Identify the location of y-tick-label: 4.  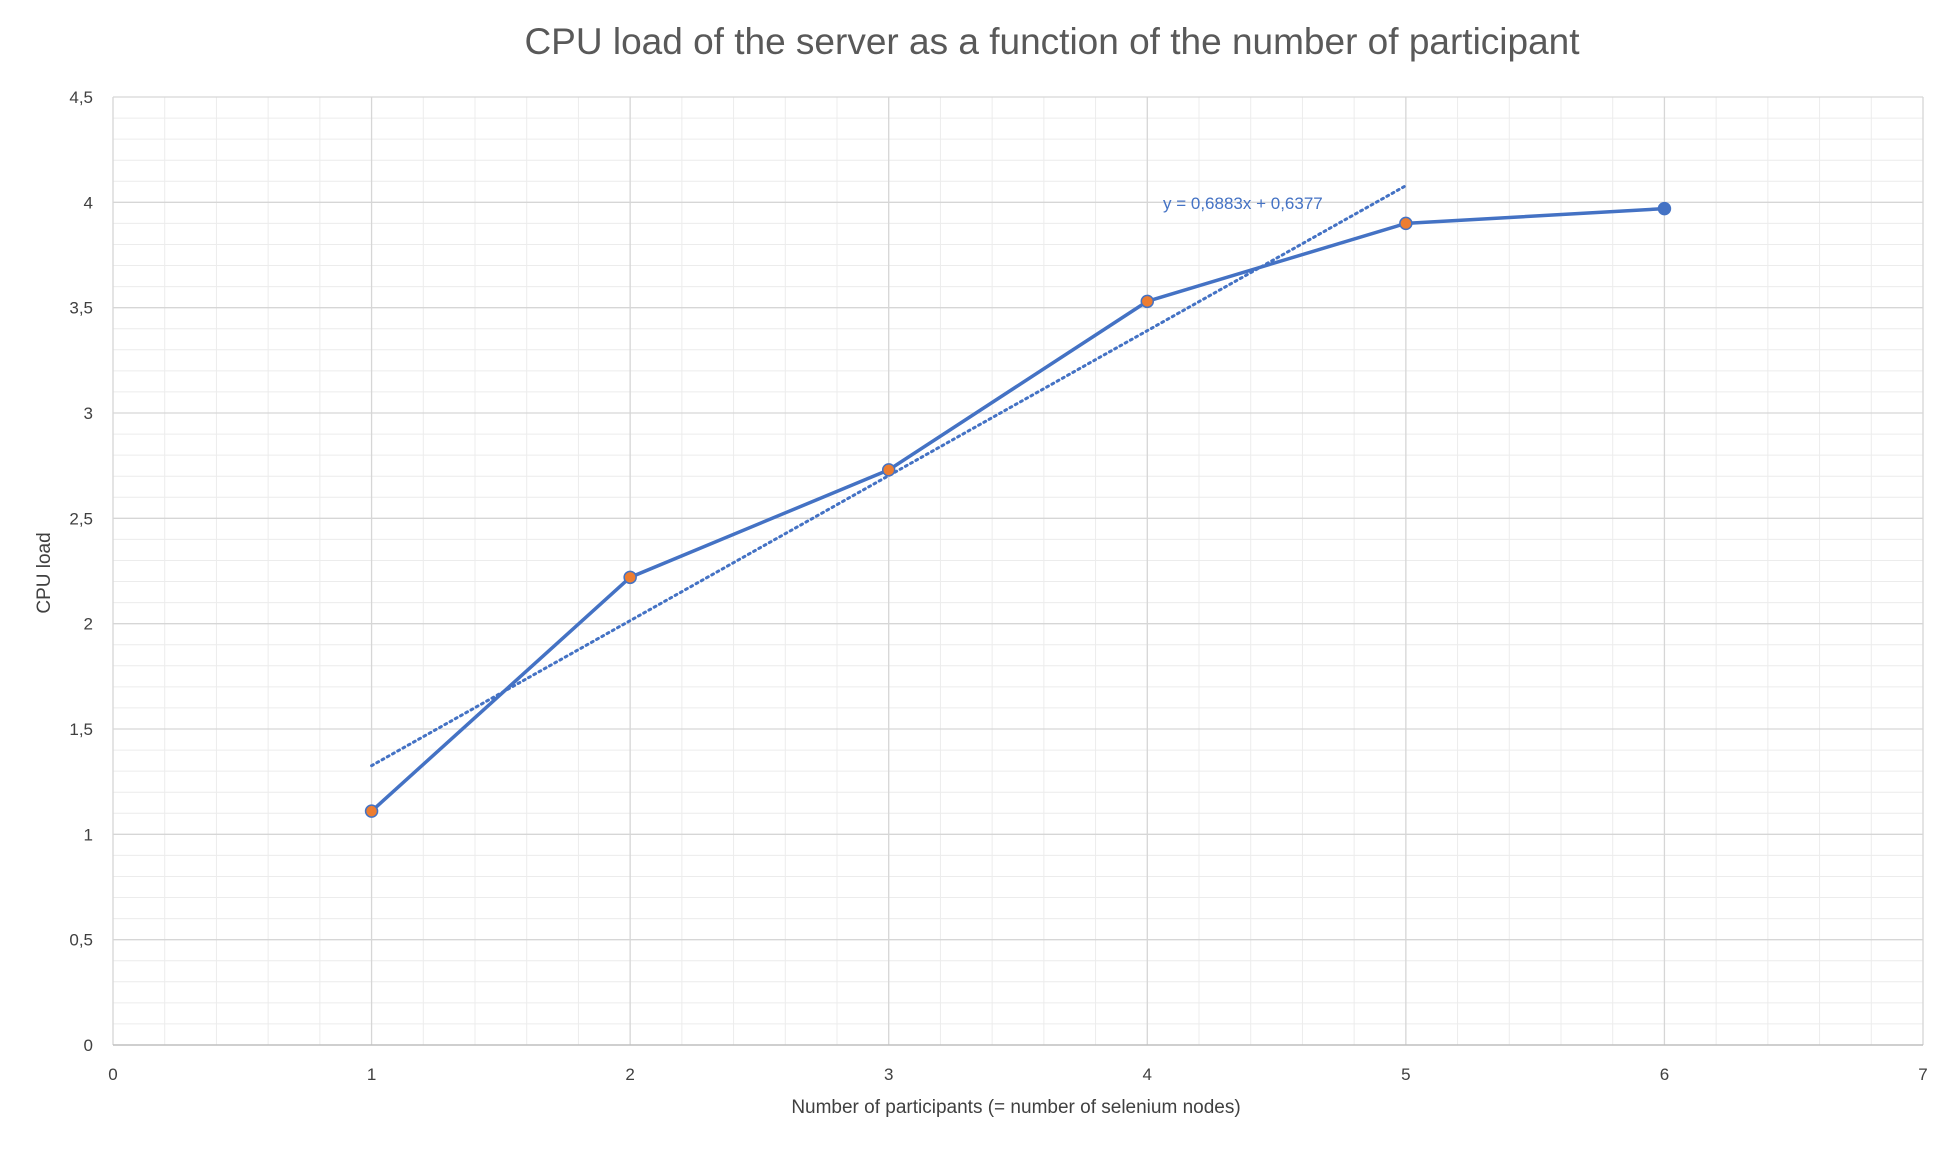
(88, 202).